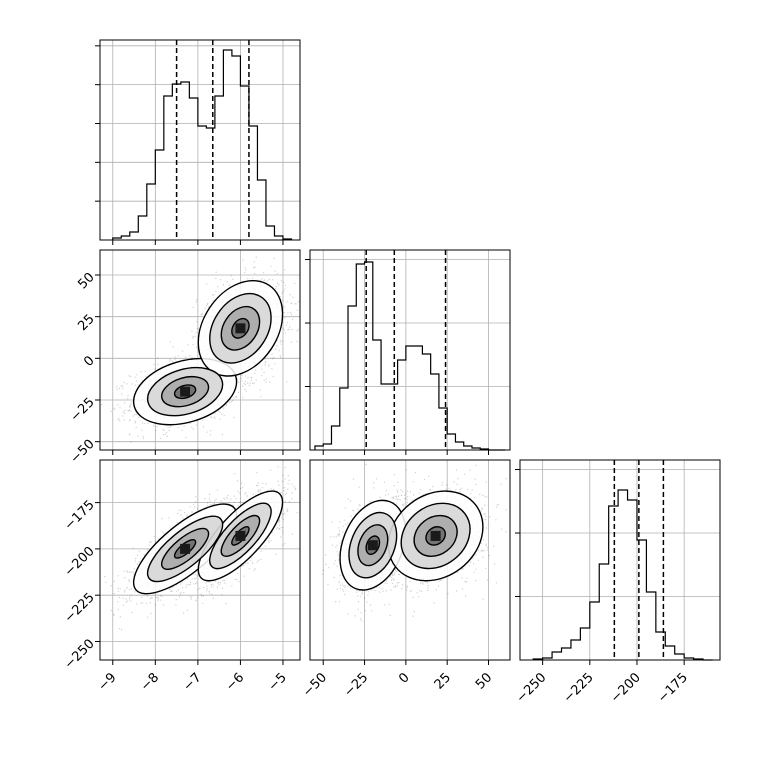 The height and width of the screenshot is (760, 760). I want to click on histogram-param2, so click(408, 352).